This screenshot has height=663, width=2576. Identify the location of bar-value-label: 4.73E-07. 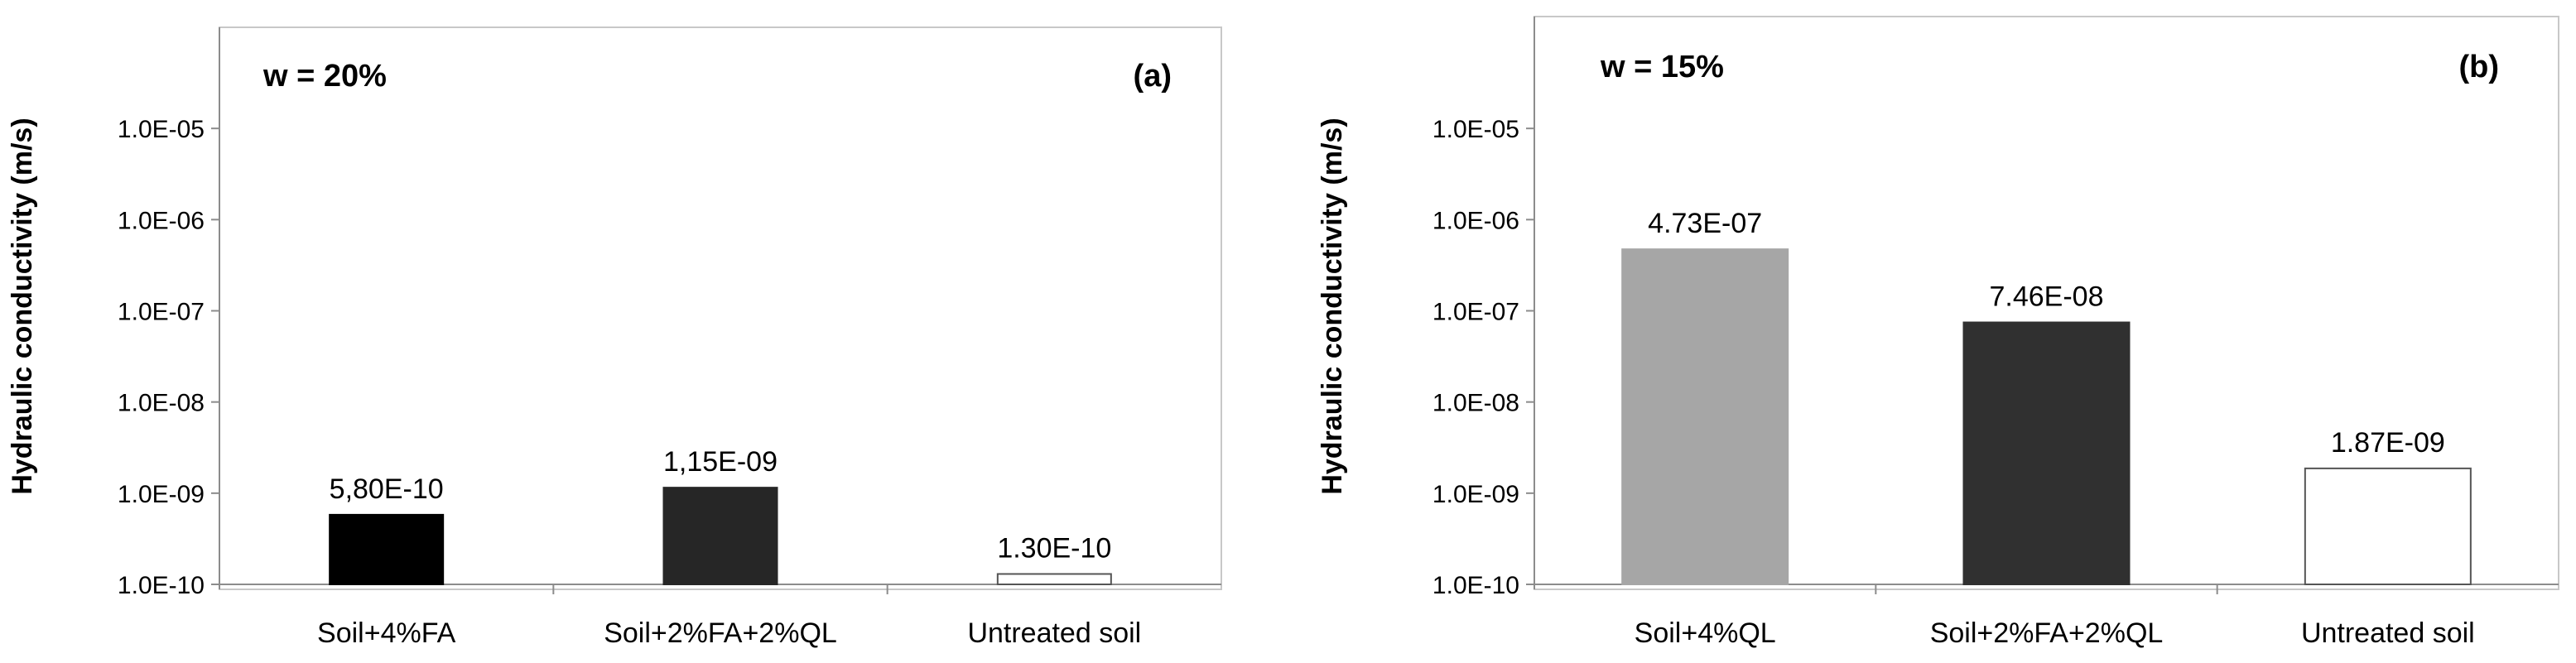
(1705, 223).